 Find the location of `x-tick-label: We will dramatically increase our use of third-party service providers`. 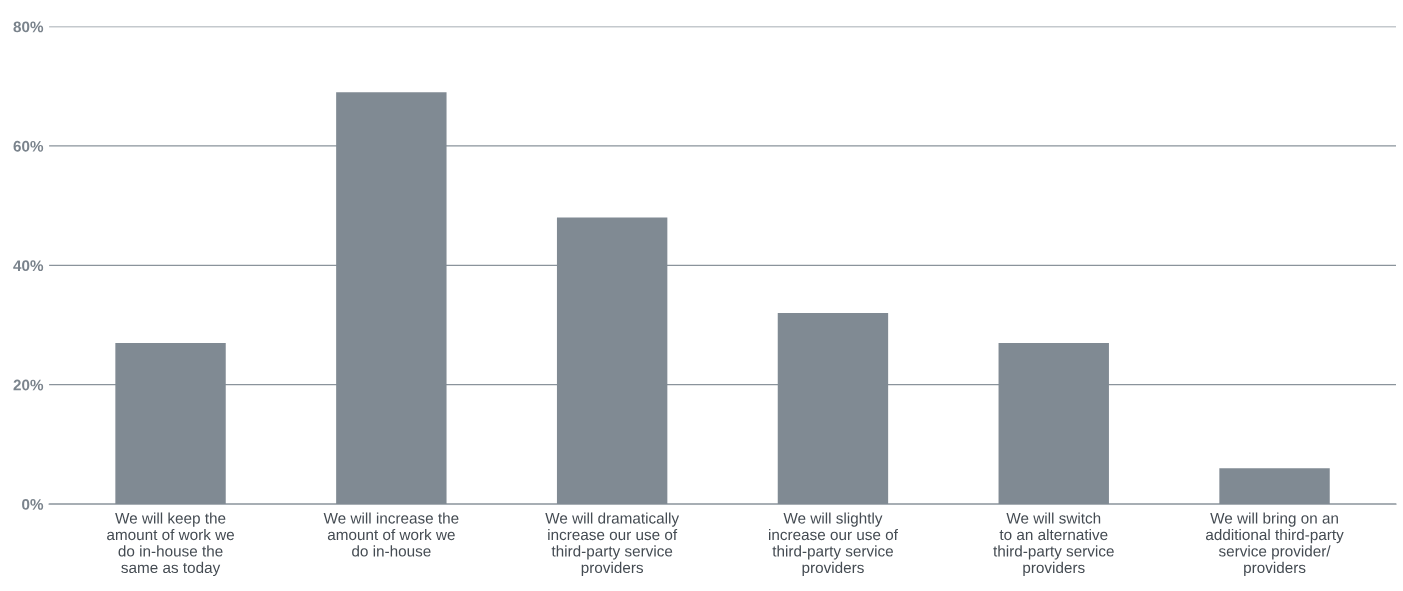

x-tick-label: We will dramatically increase our use of third-party service providers is located at coordinates (612, 544).